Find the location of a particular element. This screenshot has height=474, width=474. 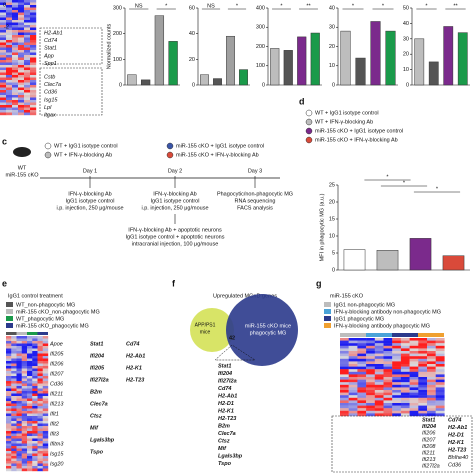

bar is located at coordinates (387, 260).